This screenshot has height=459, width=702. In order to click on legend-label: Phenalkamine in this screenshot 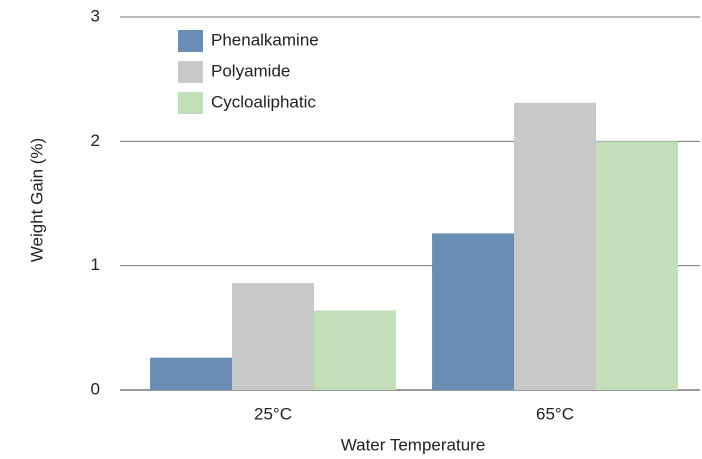, I will do `click(265, 39)`.